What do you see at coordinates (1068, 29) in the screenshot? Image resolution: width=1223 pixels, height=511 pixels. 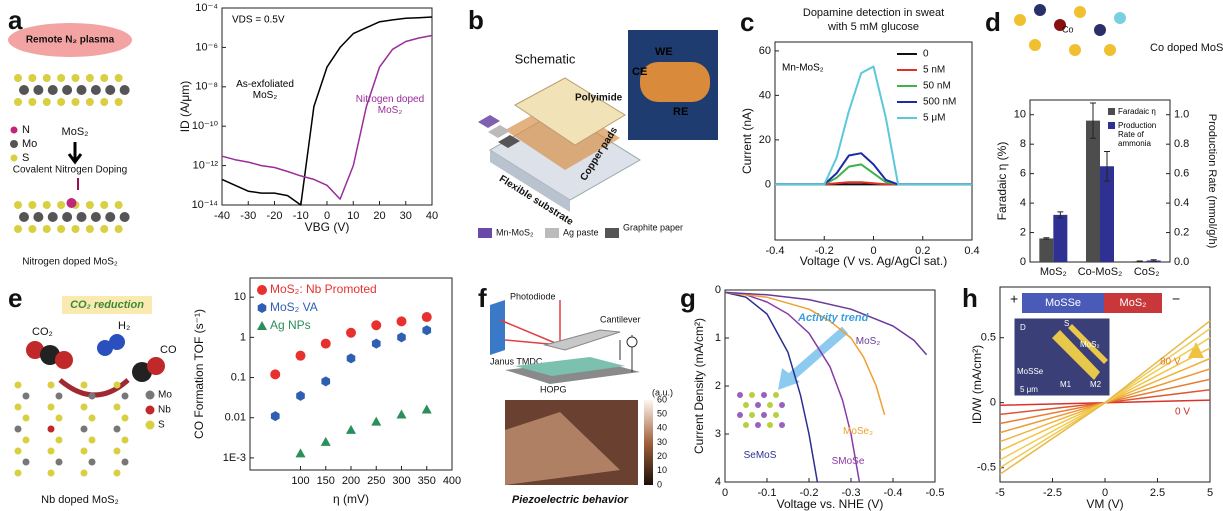 I see `diagram-text: Co` at bounding box center [1068, 29].